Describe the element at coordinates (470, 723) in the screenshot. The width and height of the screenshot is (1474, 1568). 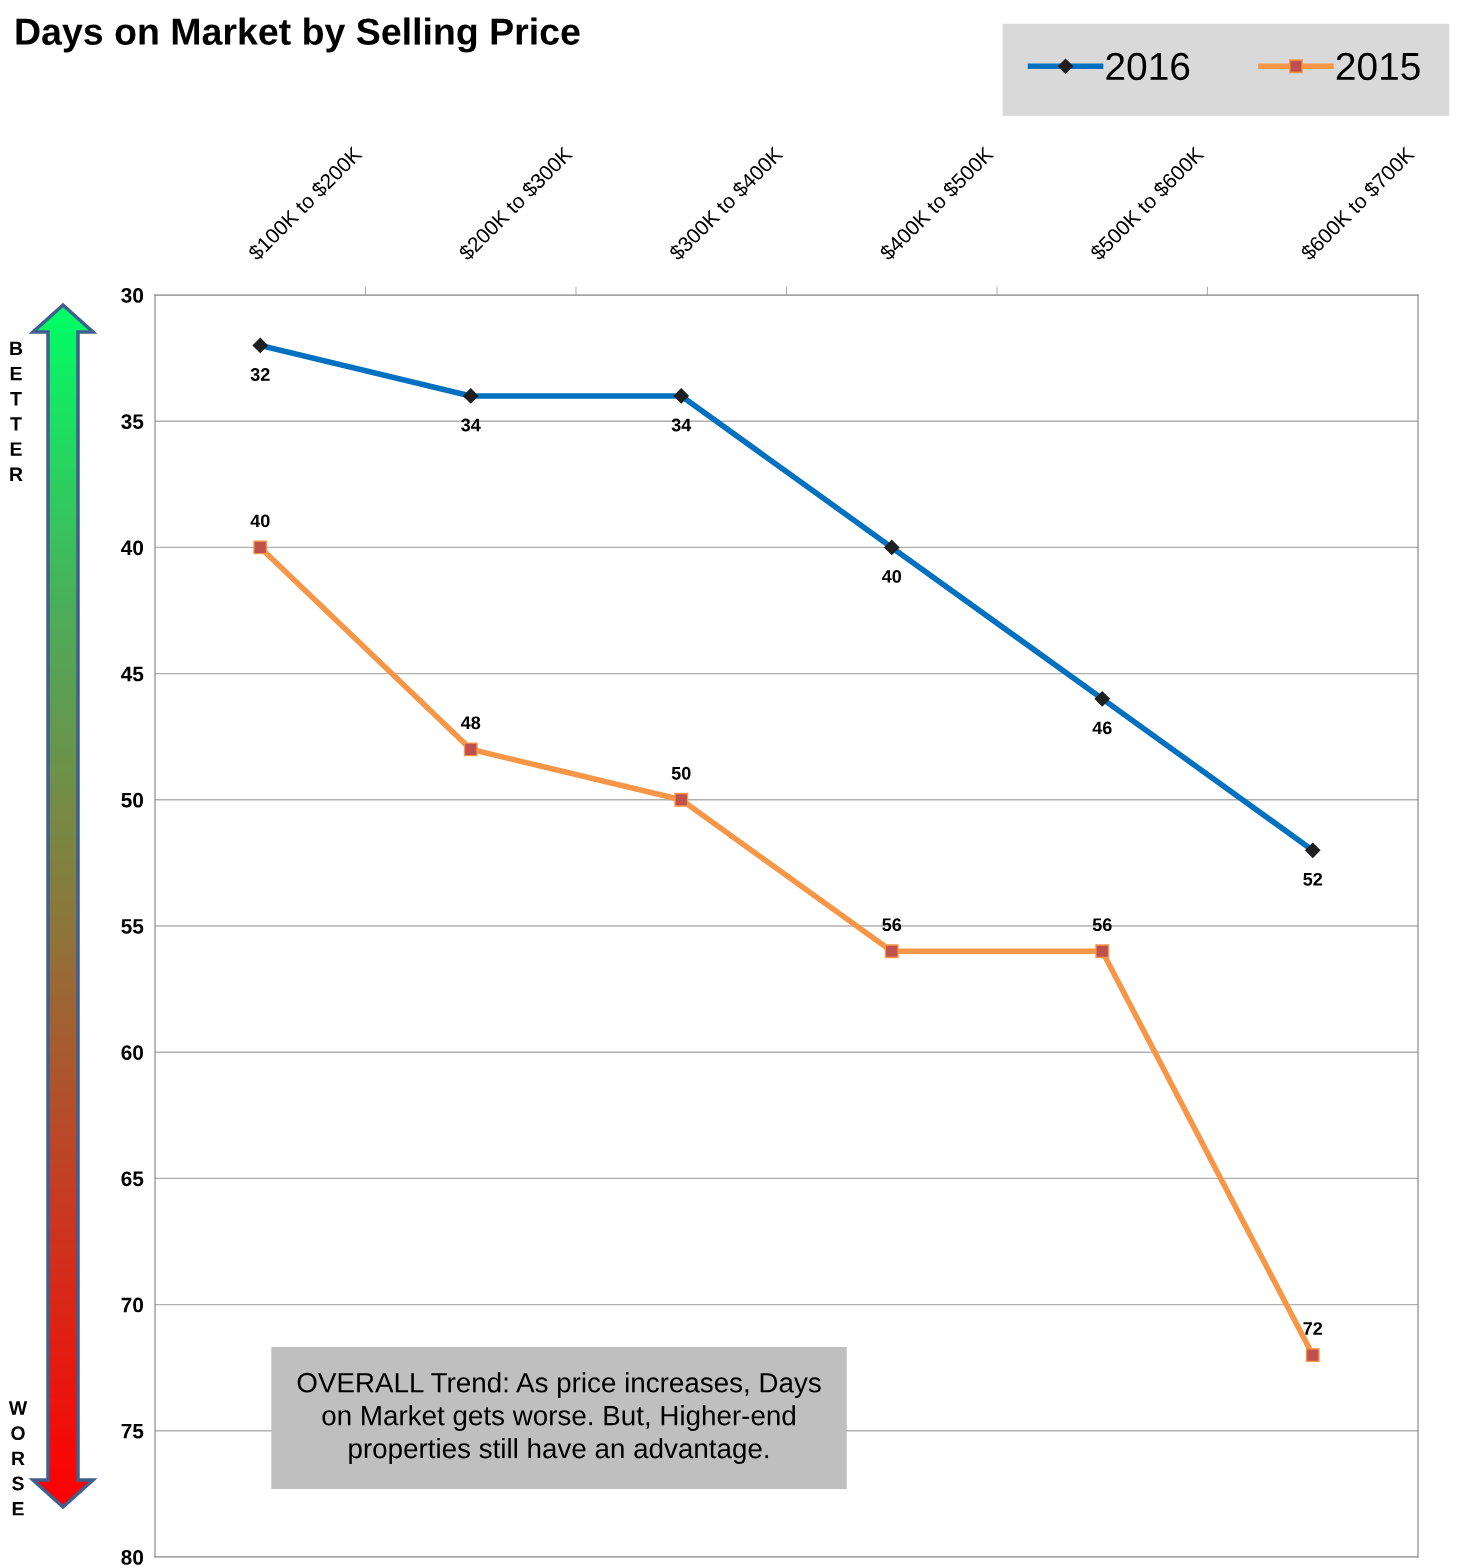
I see `data-label: 48` at that location.